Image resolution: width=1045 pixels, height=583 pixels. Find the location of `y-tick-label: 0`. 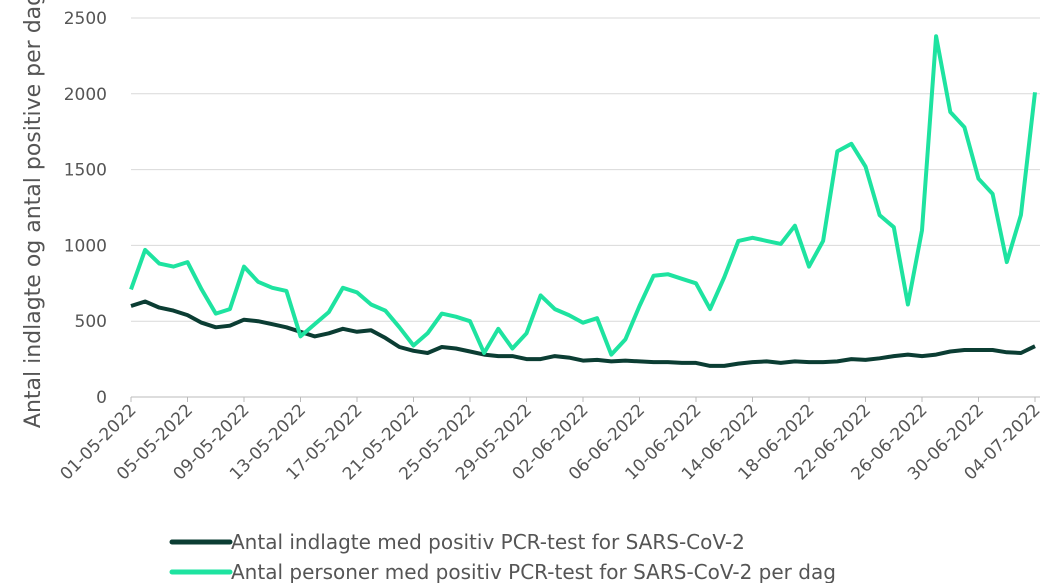

y-tick-label: 0 is located at coordinates (101, 398).